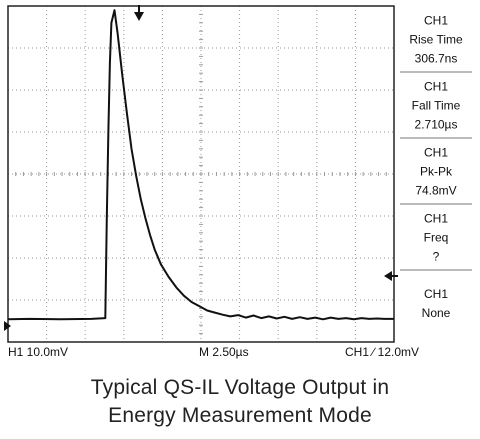 This screenshot has width=480, height=439. What do you see at coordinates (436, 125) in the screenshot?
I see `measurement-value: 2.710µs` at bounding box center [436, 125].